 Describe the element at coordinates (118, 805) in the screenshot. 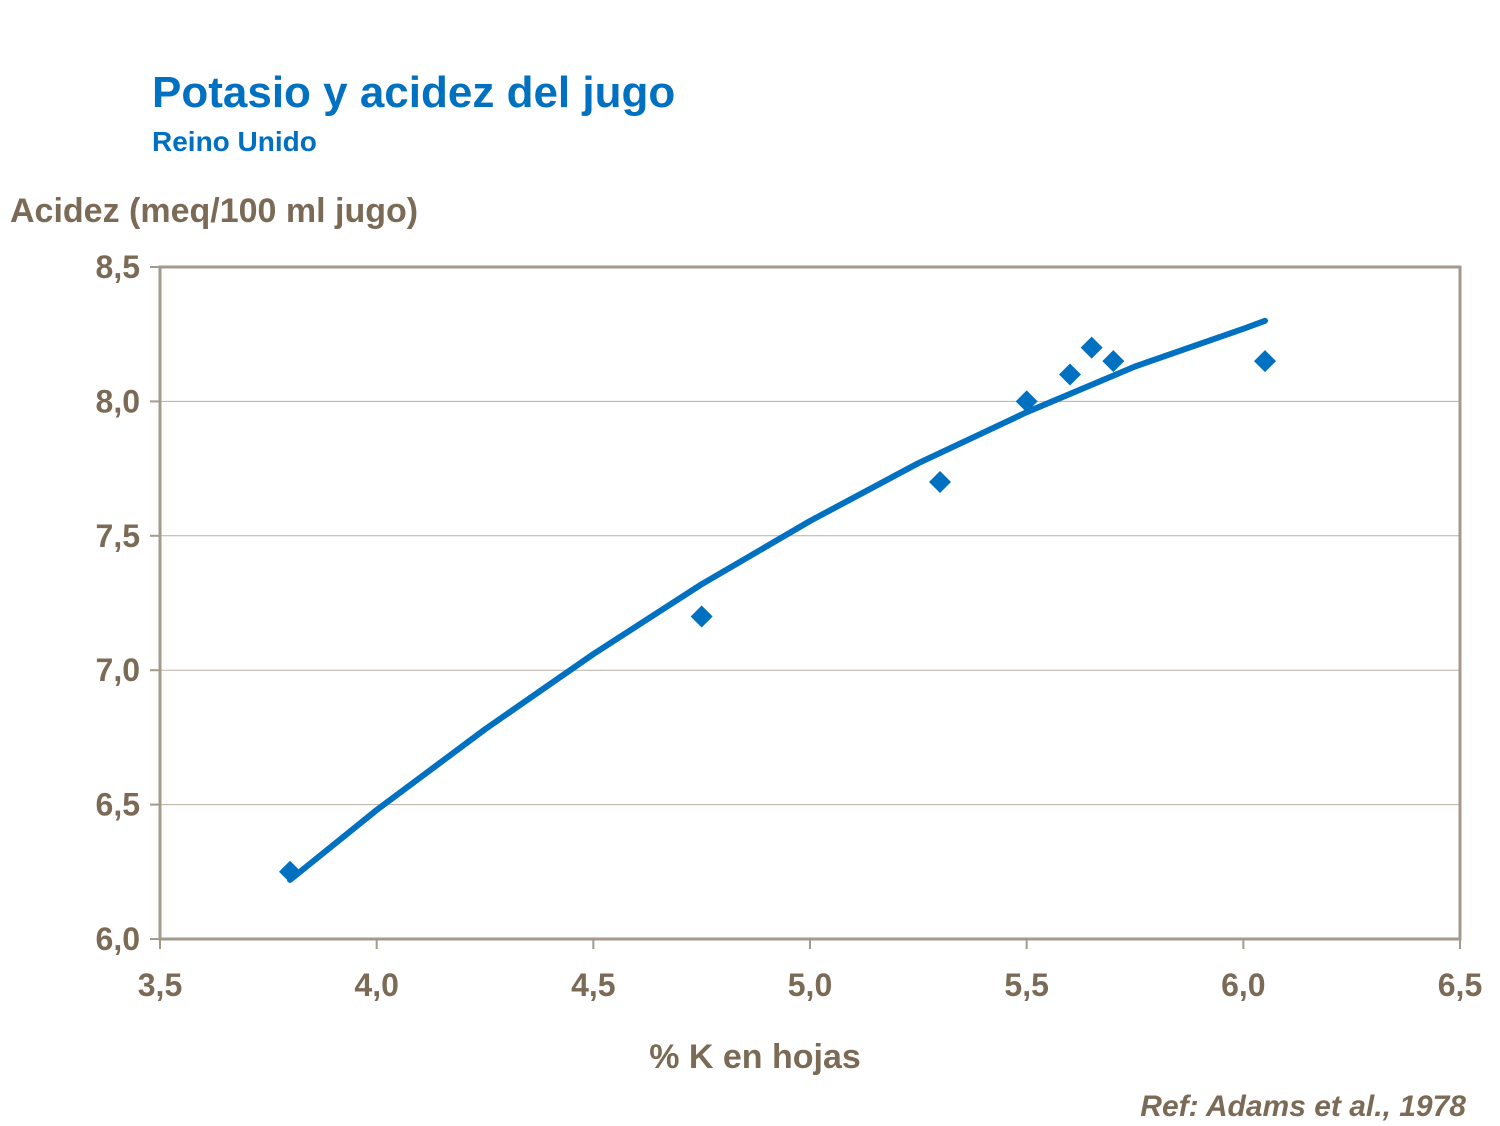

I see `y-tick-label: 6,5` at that location.